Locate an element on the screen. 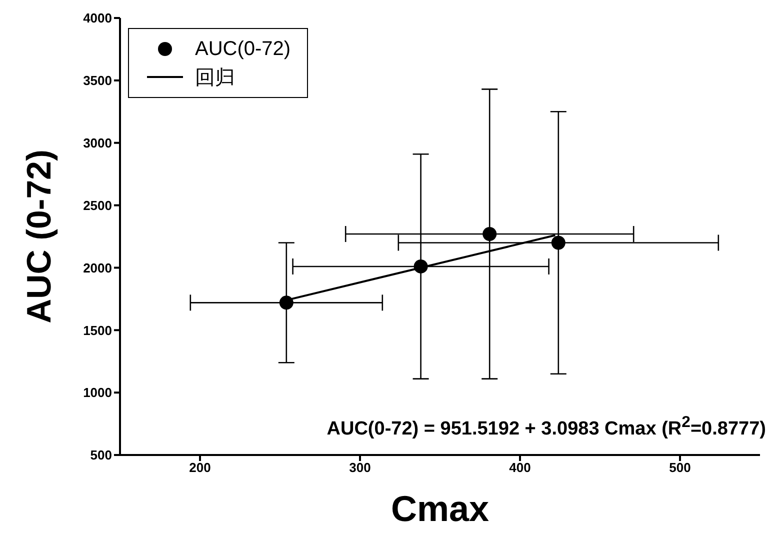  y-axis-title: AUC (0-72) is located at coordinates (40, 237).